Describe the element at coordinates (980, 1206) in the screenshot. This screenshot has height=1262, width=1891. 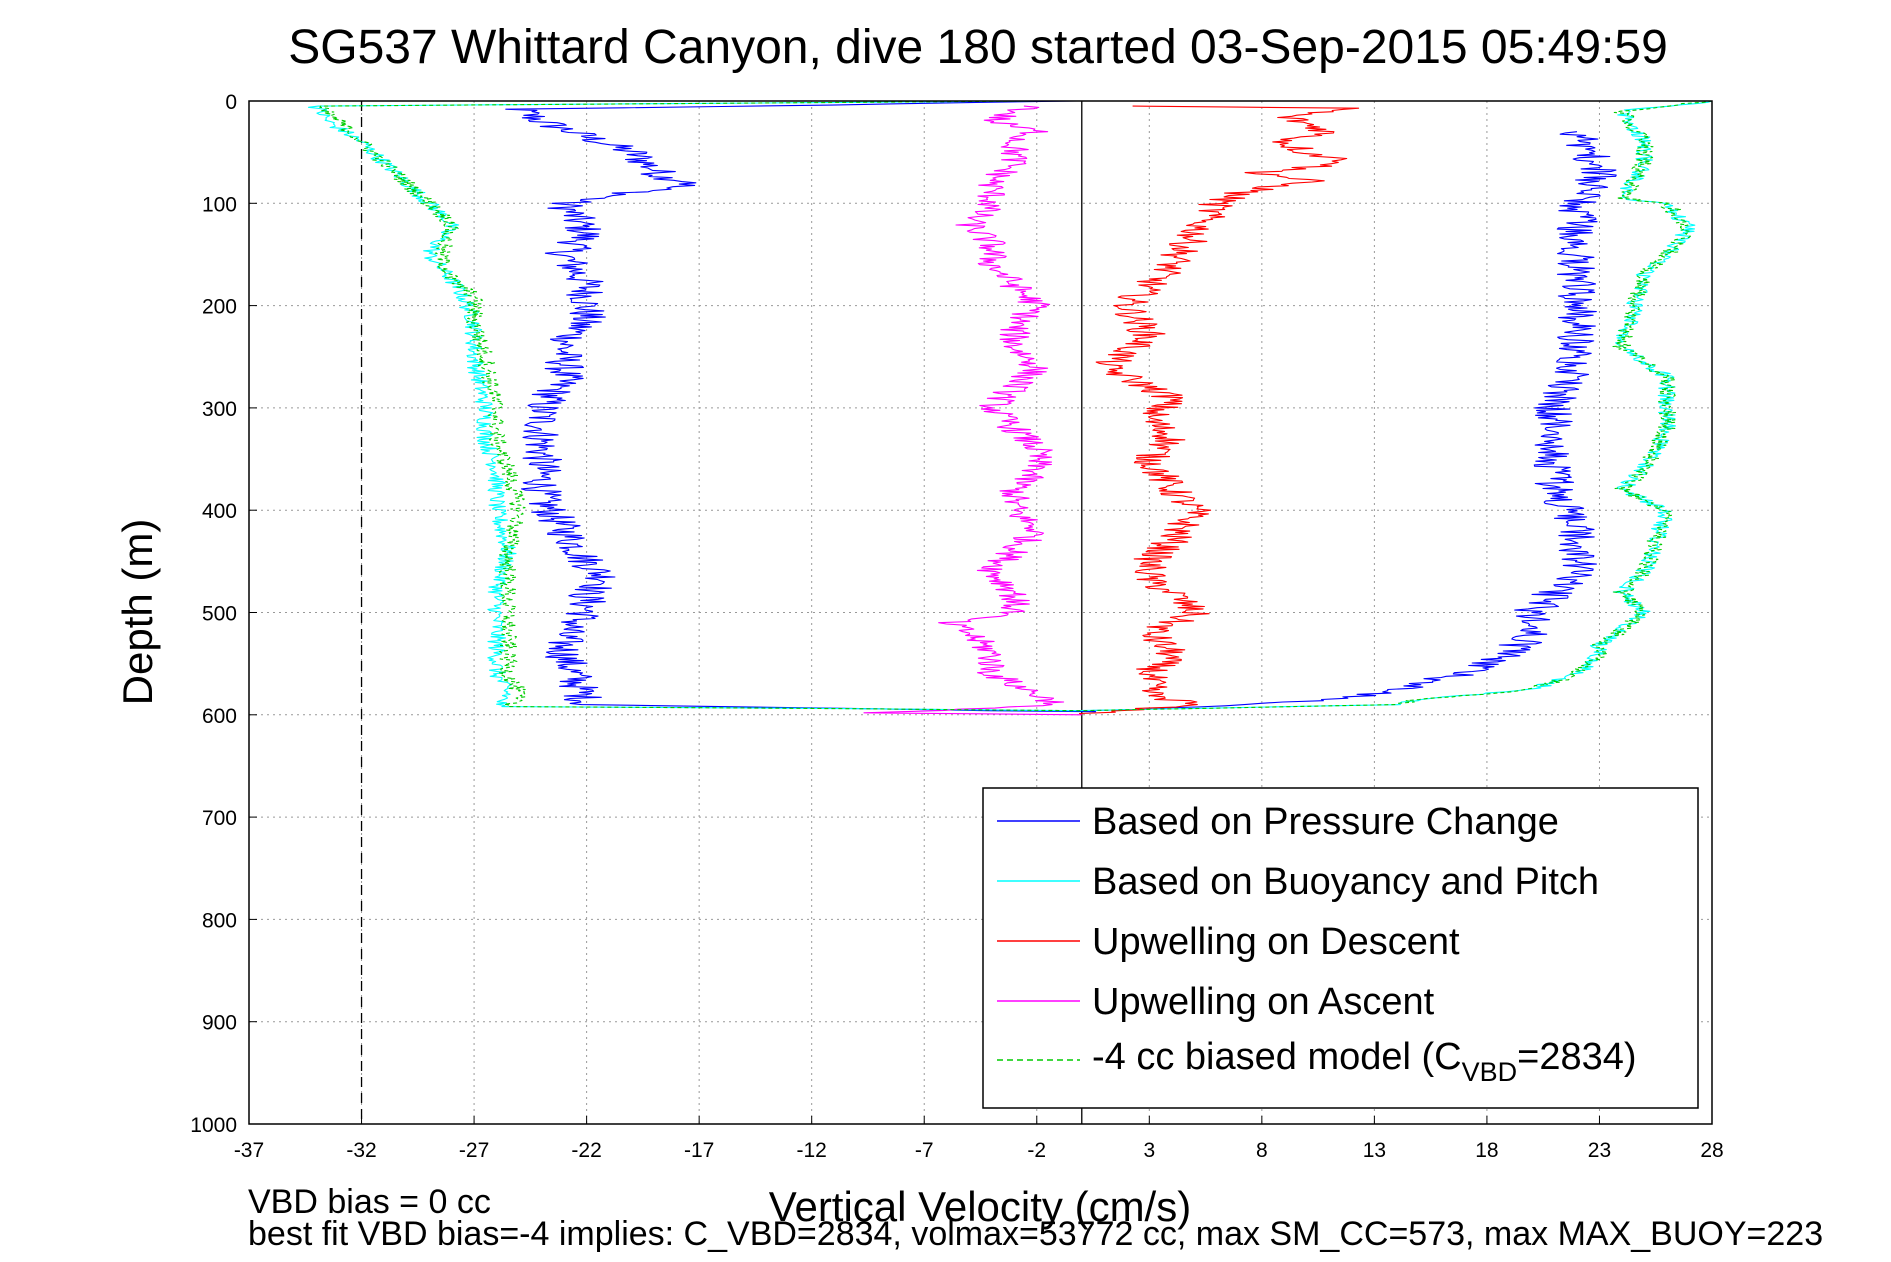
I see `x-axis-label: Vertical Velocity (cm/s)` at that location.